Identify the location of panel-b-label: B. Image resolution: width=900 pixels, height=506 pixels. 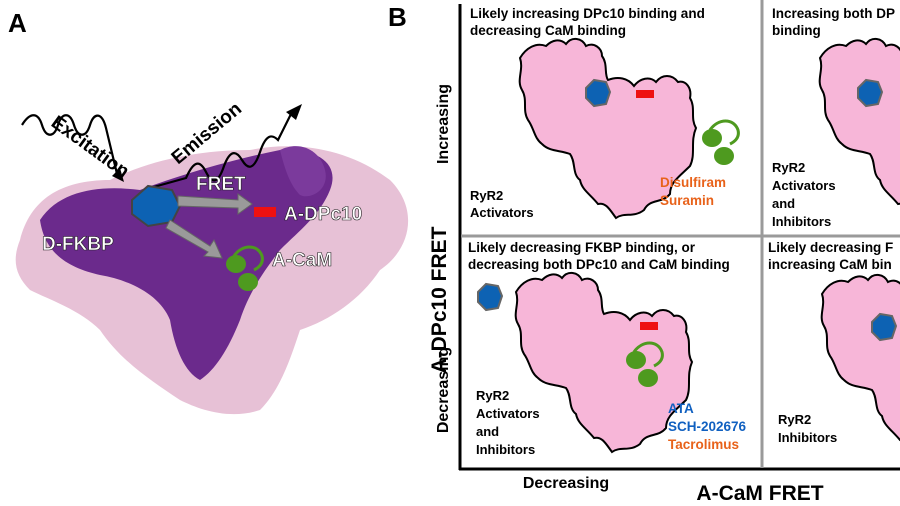
(397, 17).